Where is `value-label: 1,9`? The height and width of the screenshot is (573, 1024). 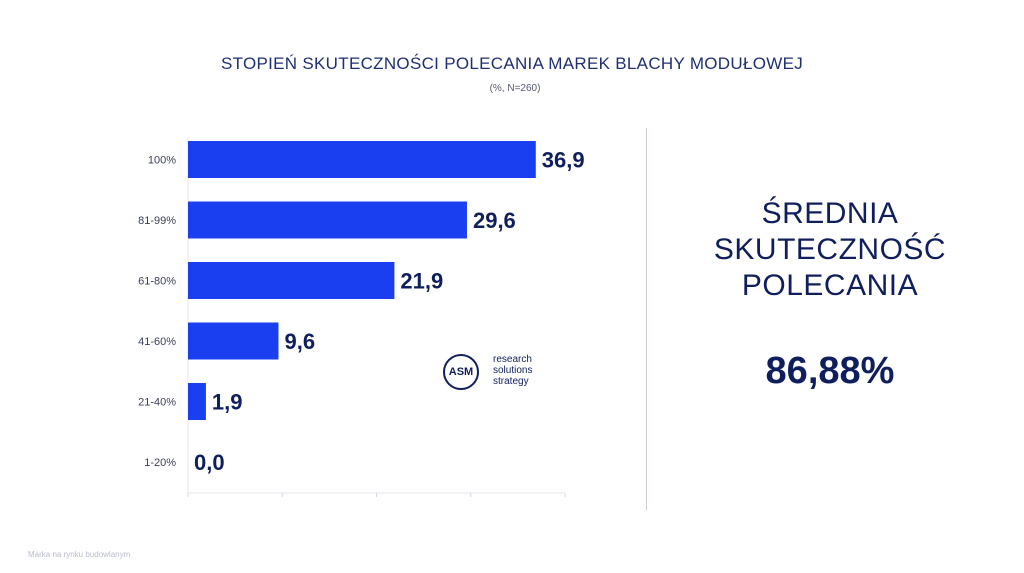
value-label: 1,9 is located at coordinates (227, 402).